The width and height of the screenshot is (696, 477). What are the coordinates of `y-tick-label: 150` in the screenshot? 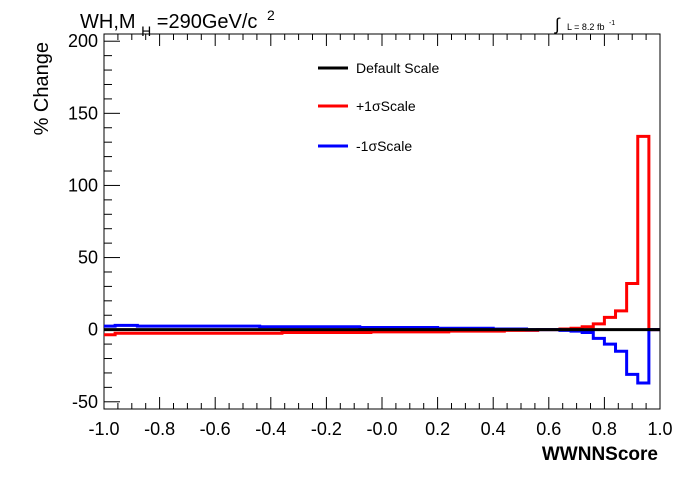 It's located at (83, 113).